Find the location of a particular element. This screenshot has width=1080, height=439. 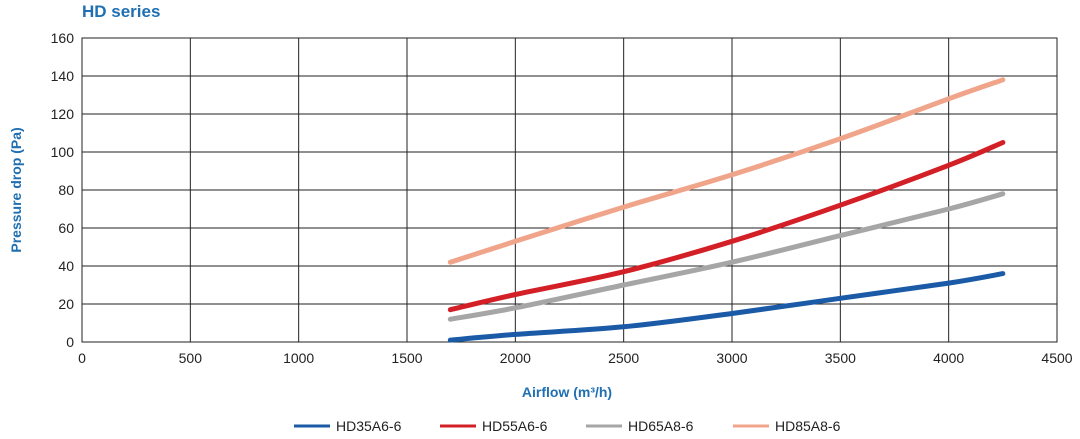

y-tick-label: 120 is located at coordinates (63, 114).